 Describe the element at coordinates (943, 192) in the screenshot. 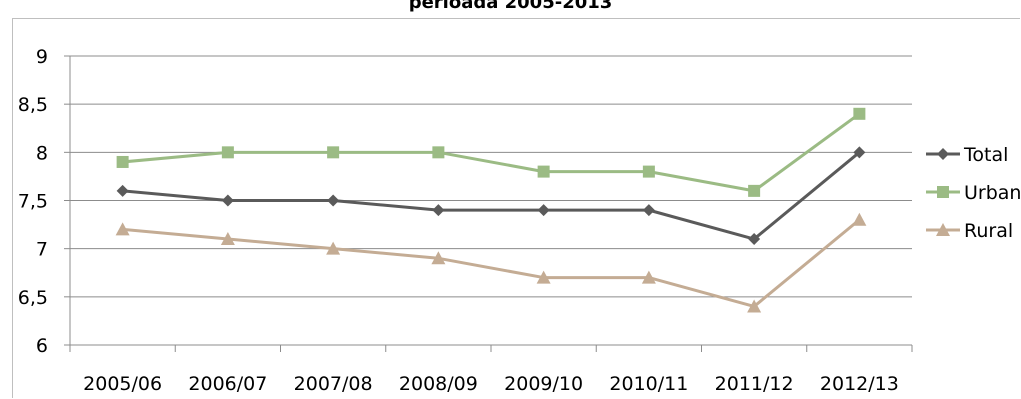

I see `legend-marker-urban` at that location.